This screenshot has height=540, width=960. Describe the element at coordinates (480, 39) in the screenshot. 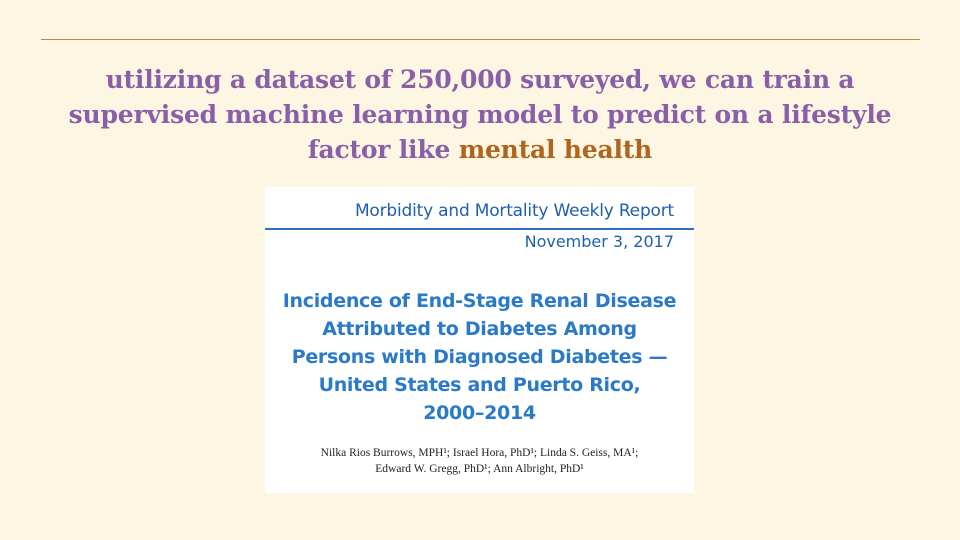

I see `top-divider` at that location.